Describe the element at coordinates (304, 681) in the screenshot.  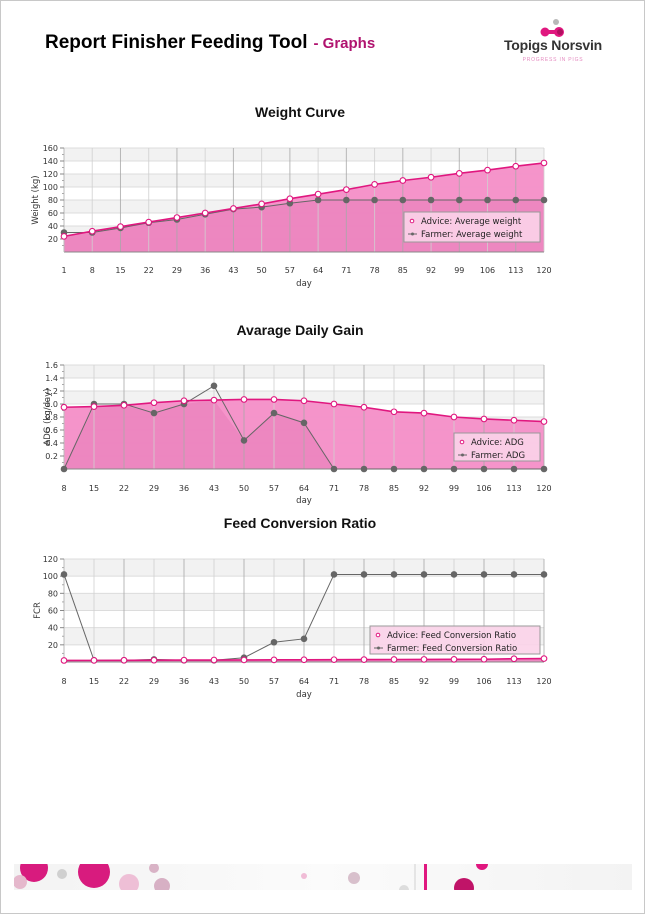
I see `x-tick-label: 64` at that location.